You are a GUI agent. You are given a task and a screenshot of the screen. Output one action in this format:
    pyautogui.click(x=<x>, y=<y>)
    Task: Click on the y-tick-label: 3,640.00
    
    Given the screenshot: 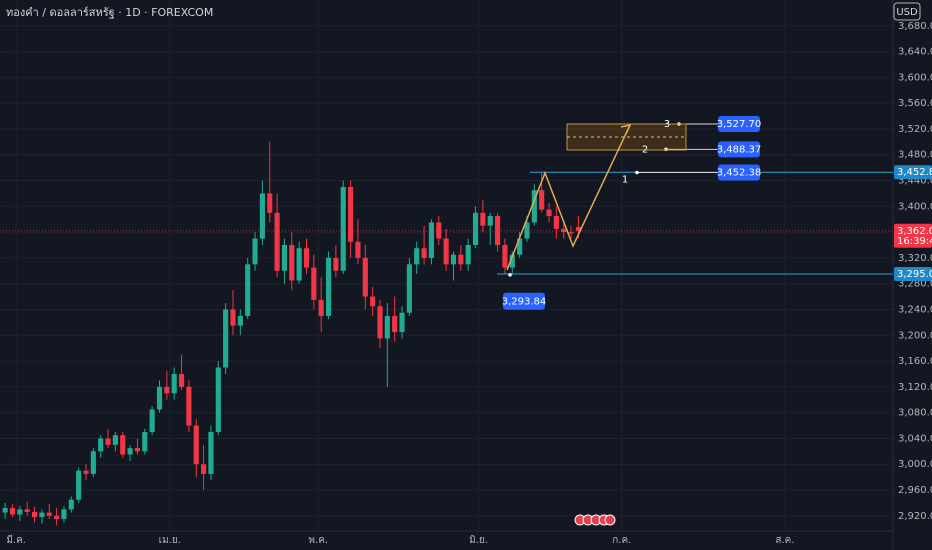 What is the action you would take?
    pyautogui.click(x=915, y=52)
    